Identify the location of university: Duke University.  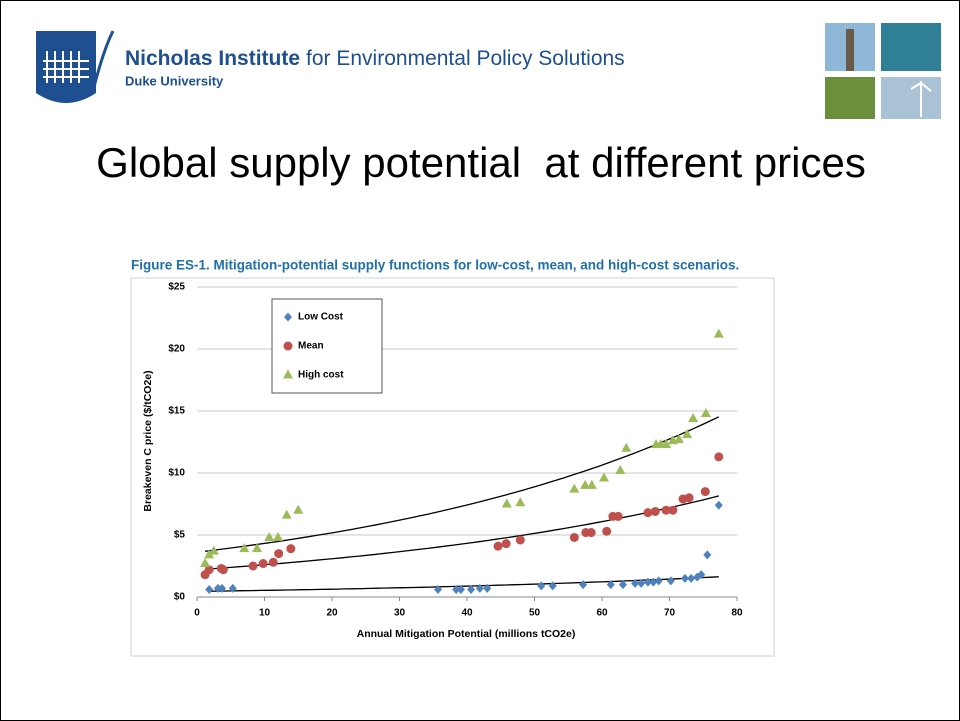
(174, 80).